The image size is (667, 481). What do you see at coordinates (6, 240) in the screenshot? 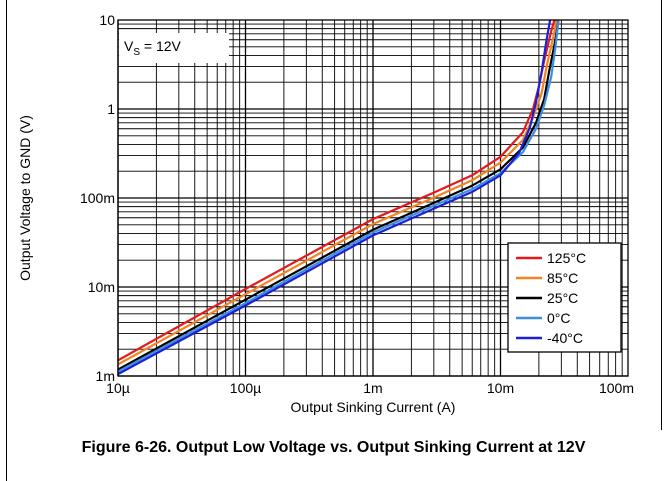
I see `page-frame-left` at bounding box center [6, 240].